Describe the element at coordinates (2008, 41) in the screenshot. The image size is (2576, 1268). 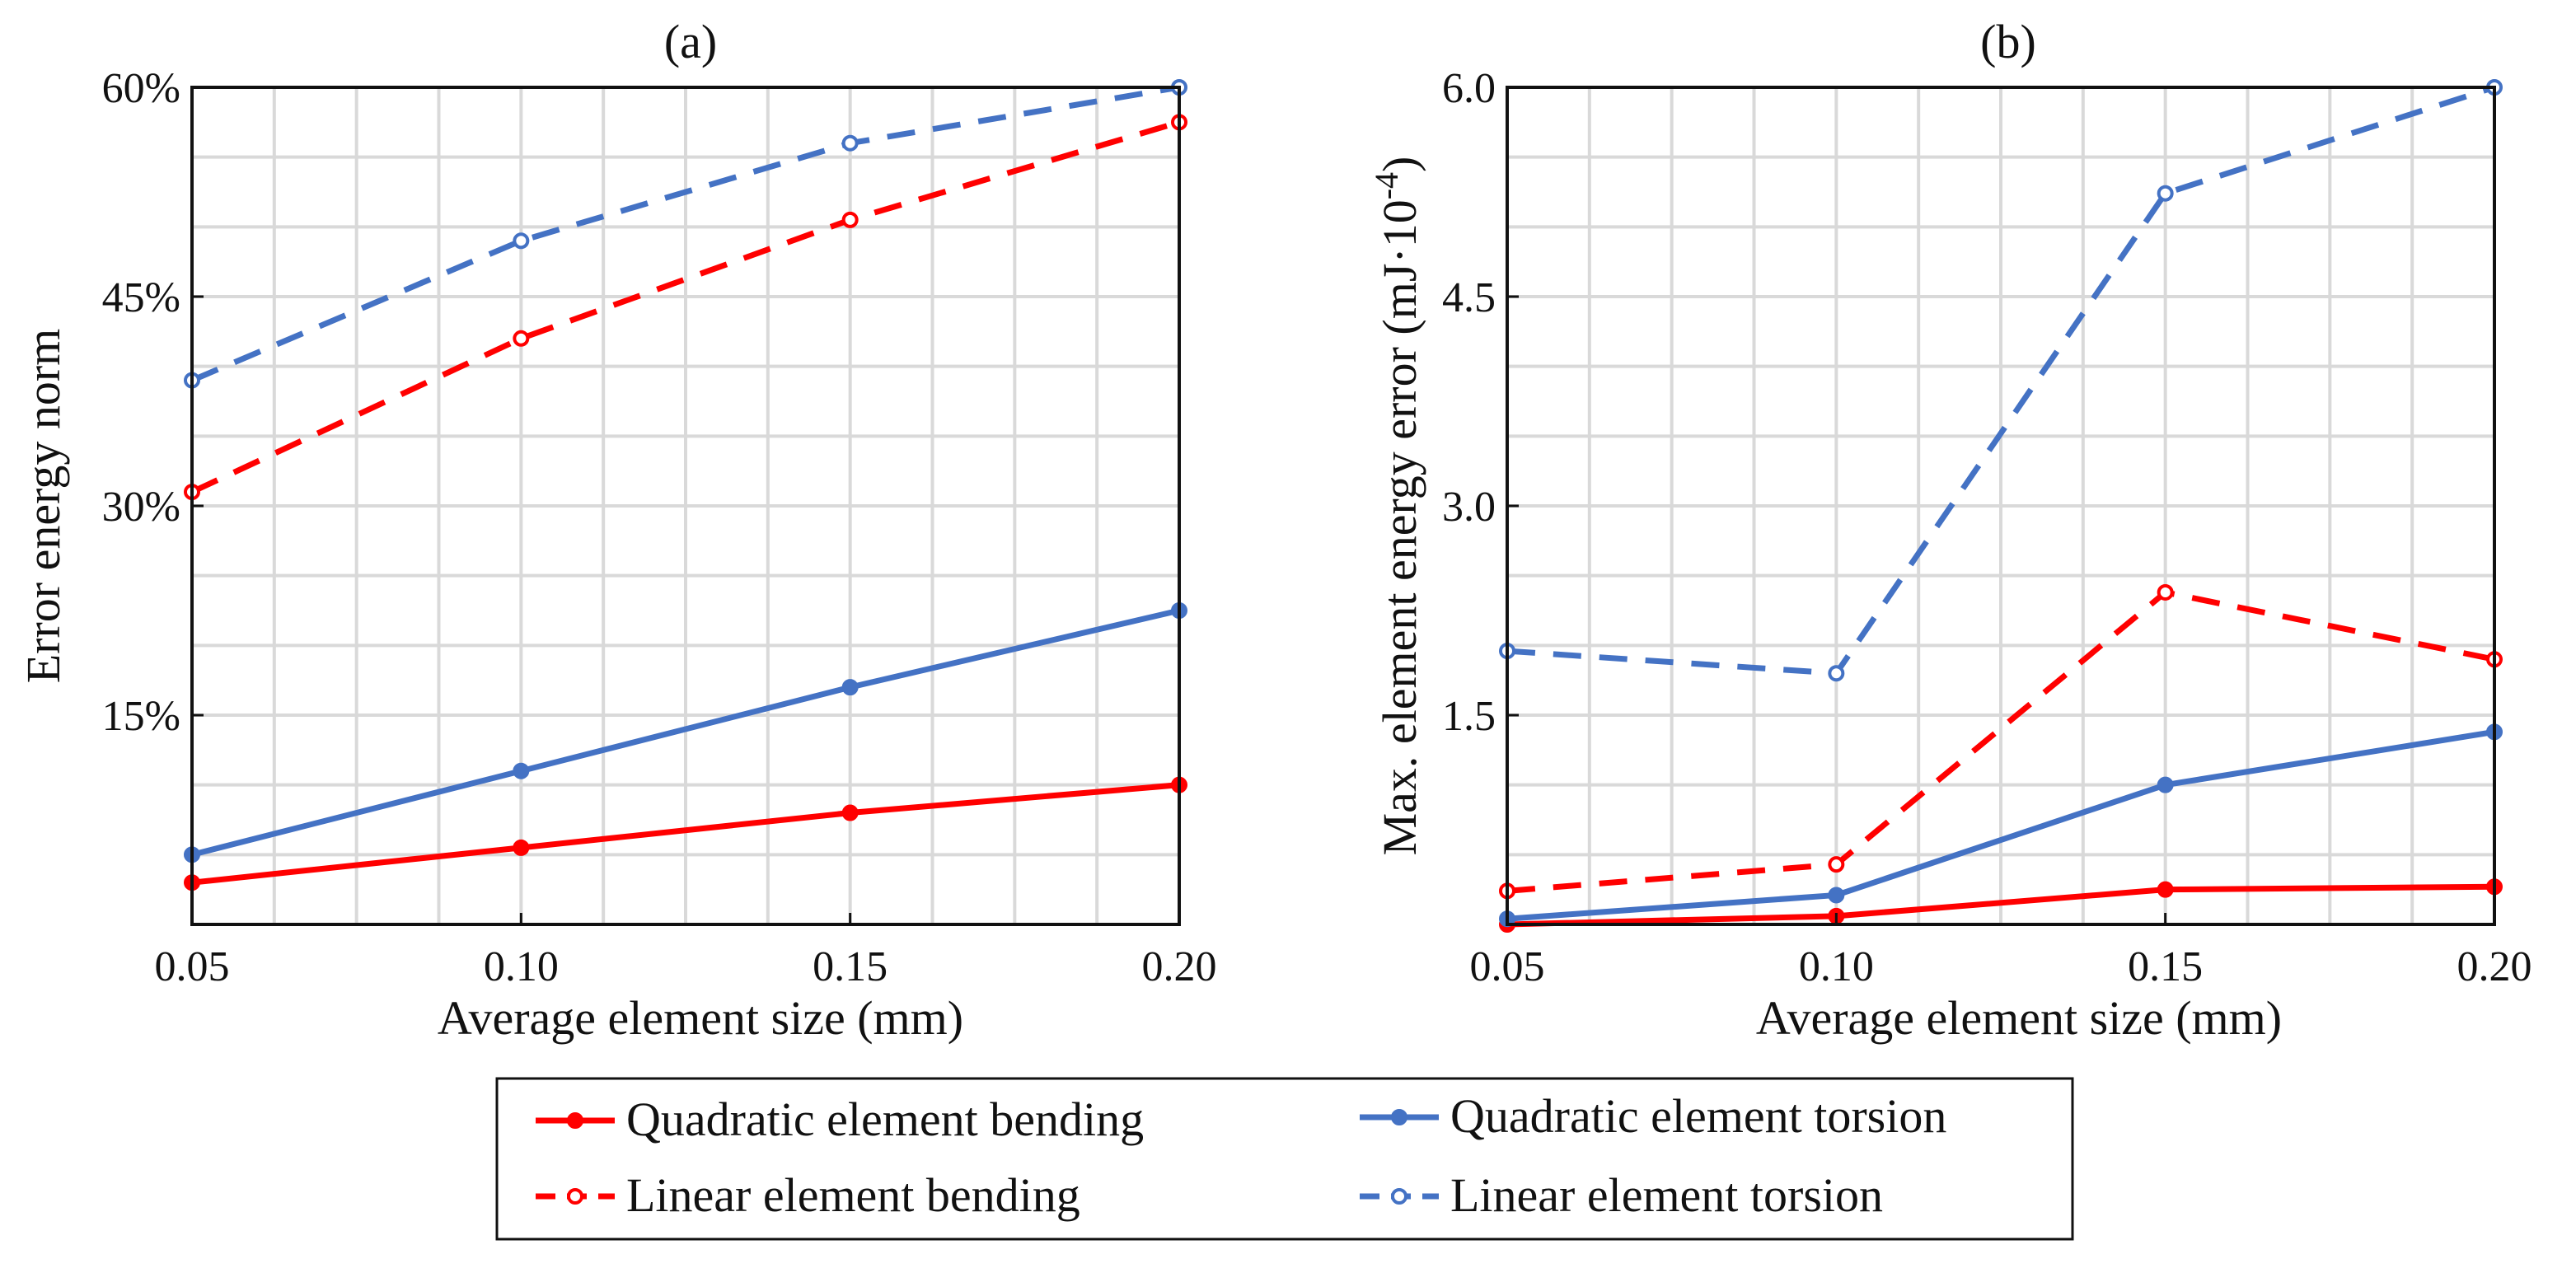
I see `chart-title-b: (b)` at that location.